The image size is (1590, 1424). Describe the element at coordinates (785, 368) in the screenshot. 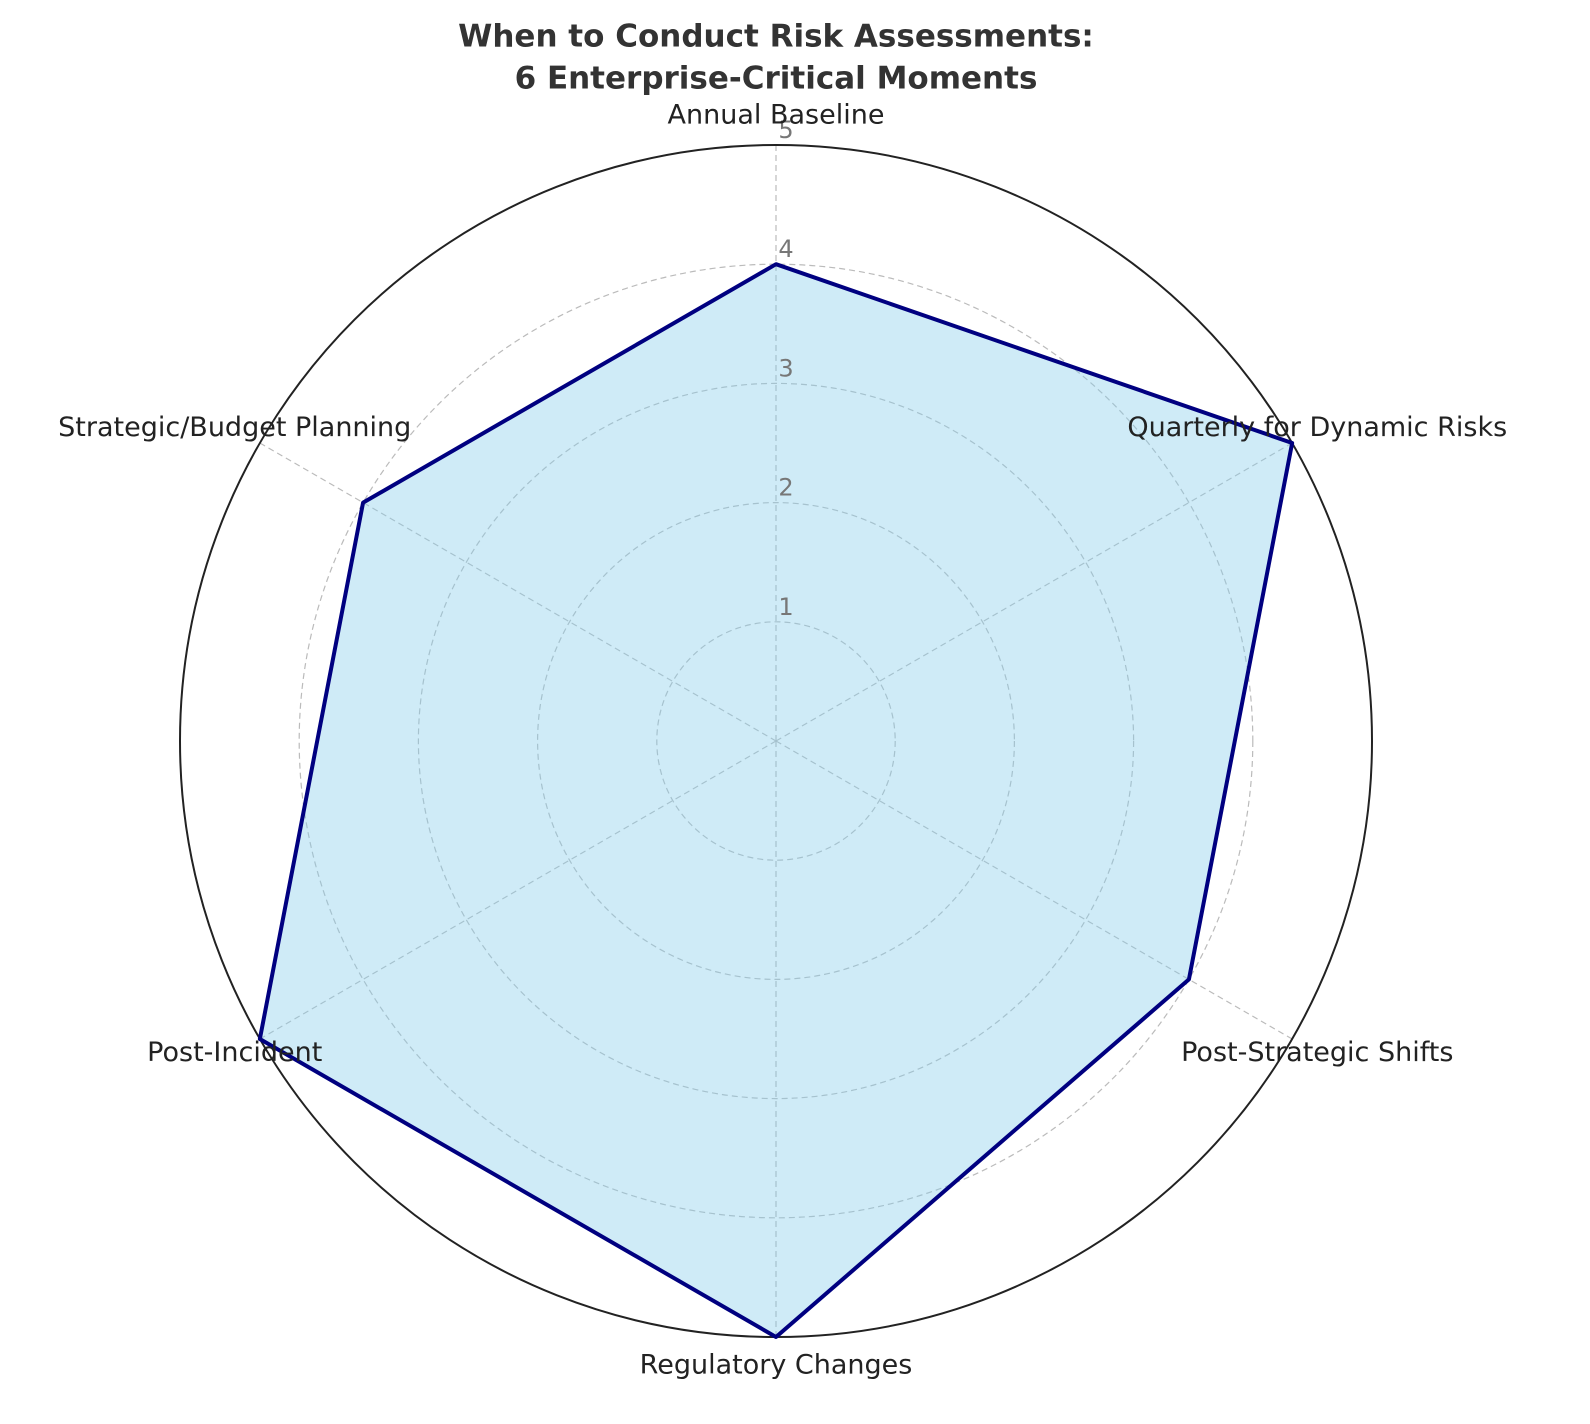

I see `r-tick-label: 3` at that location.